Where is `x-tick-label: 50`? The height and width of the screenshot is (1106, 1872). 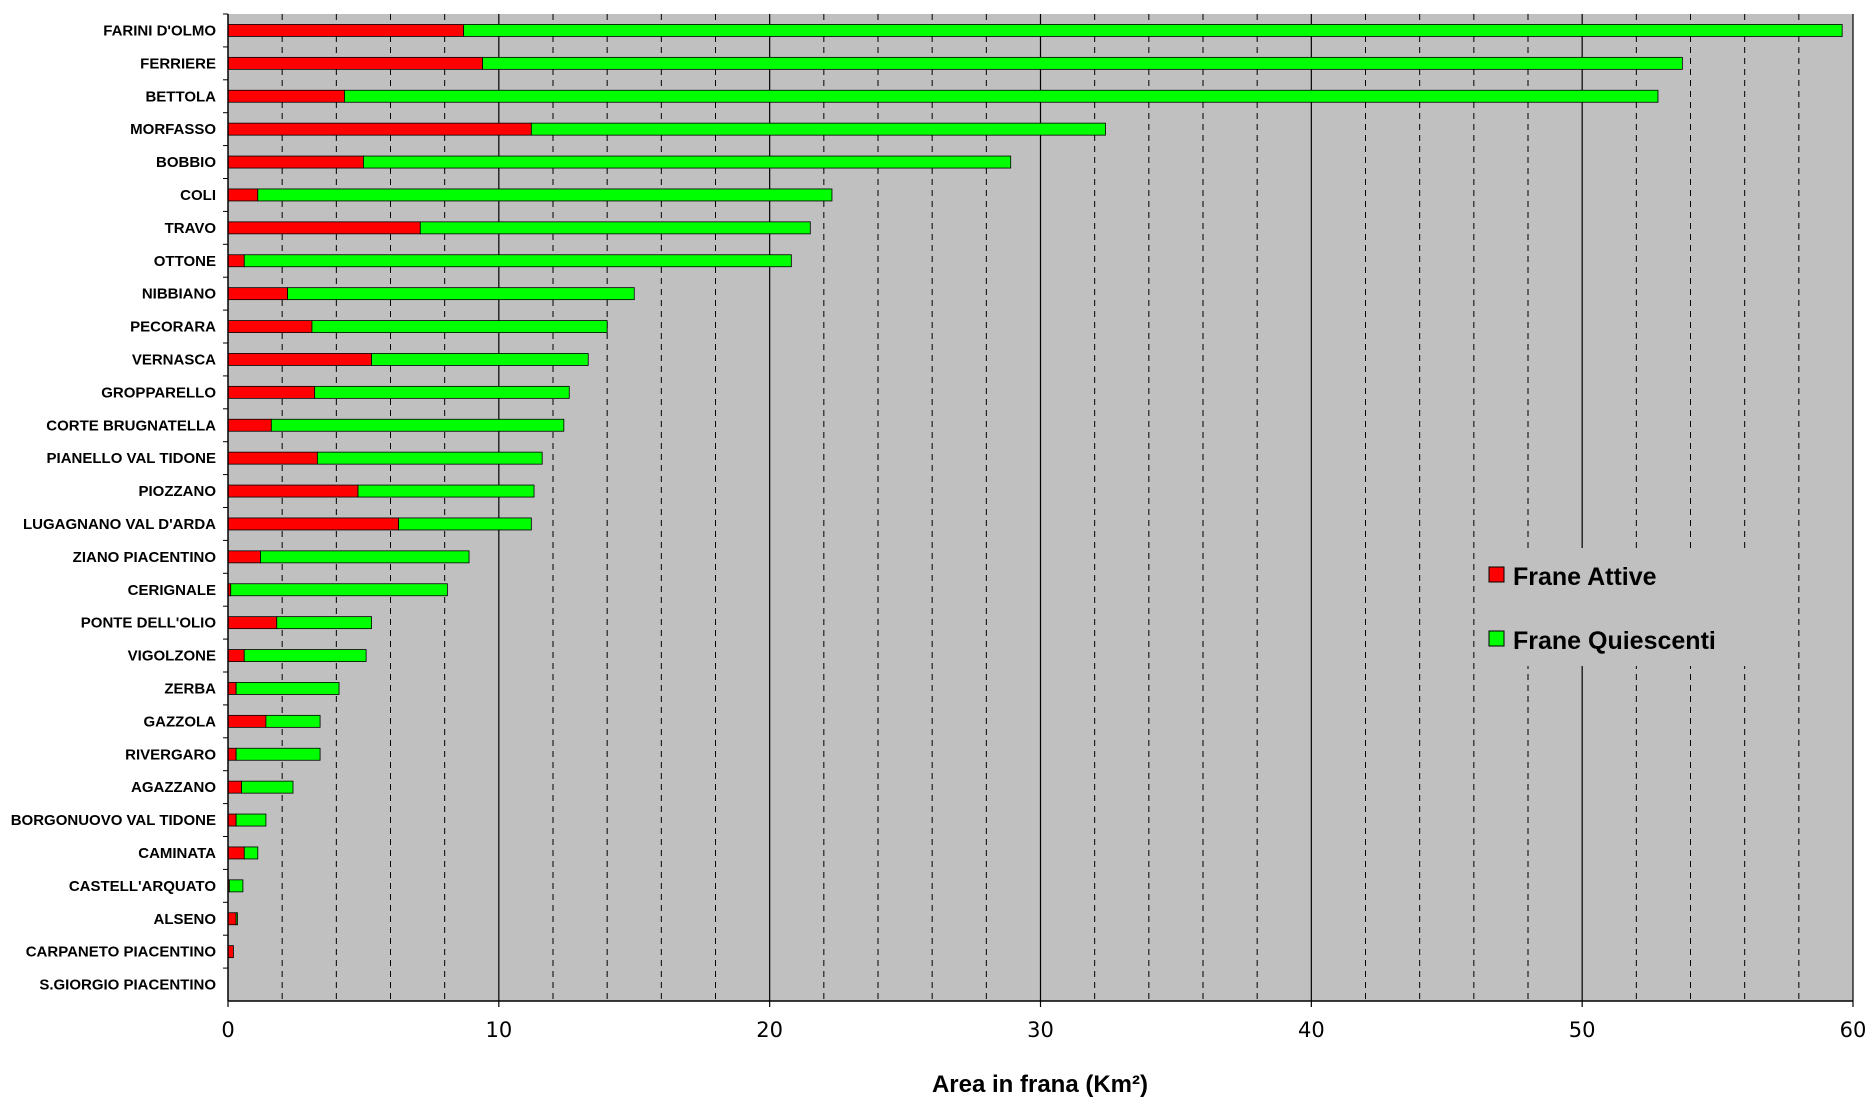
x-tick-label: 50 is located at coordinates (1582, 1030).